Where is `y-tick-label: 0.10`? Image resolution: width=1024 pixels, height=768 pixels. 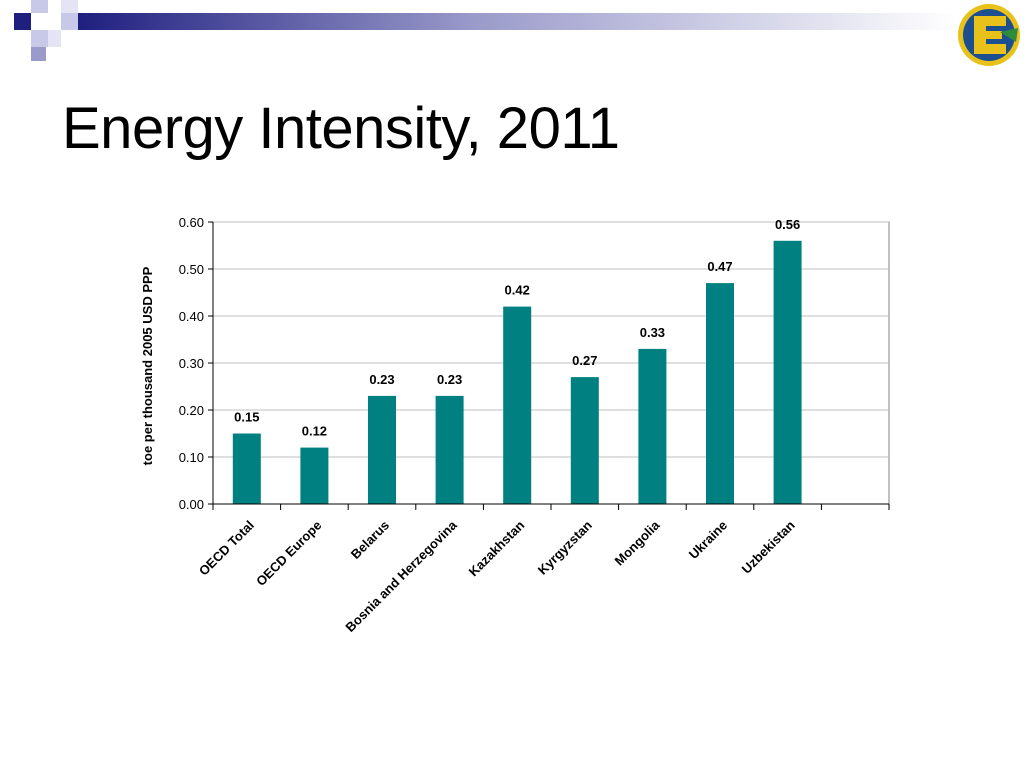 y-tick-label: 0.10 is located at coordinates (191, 457).